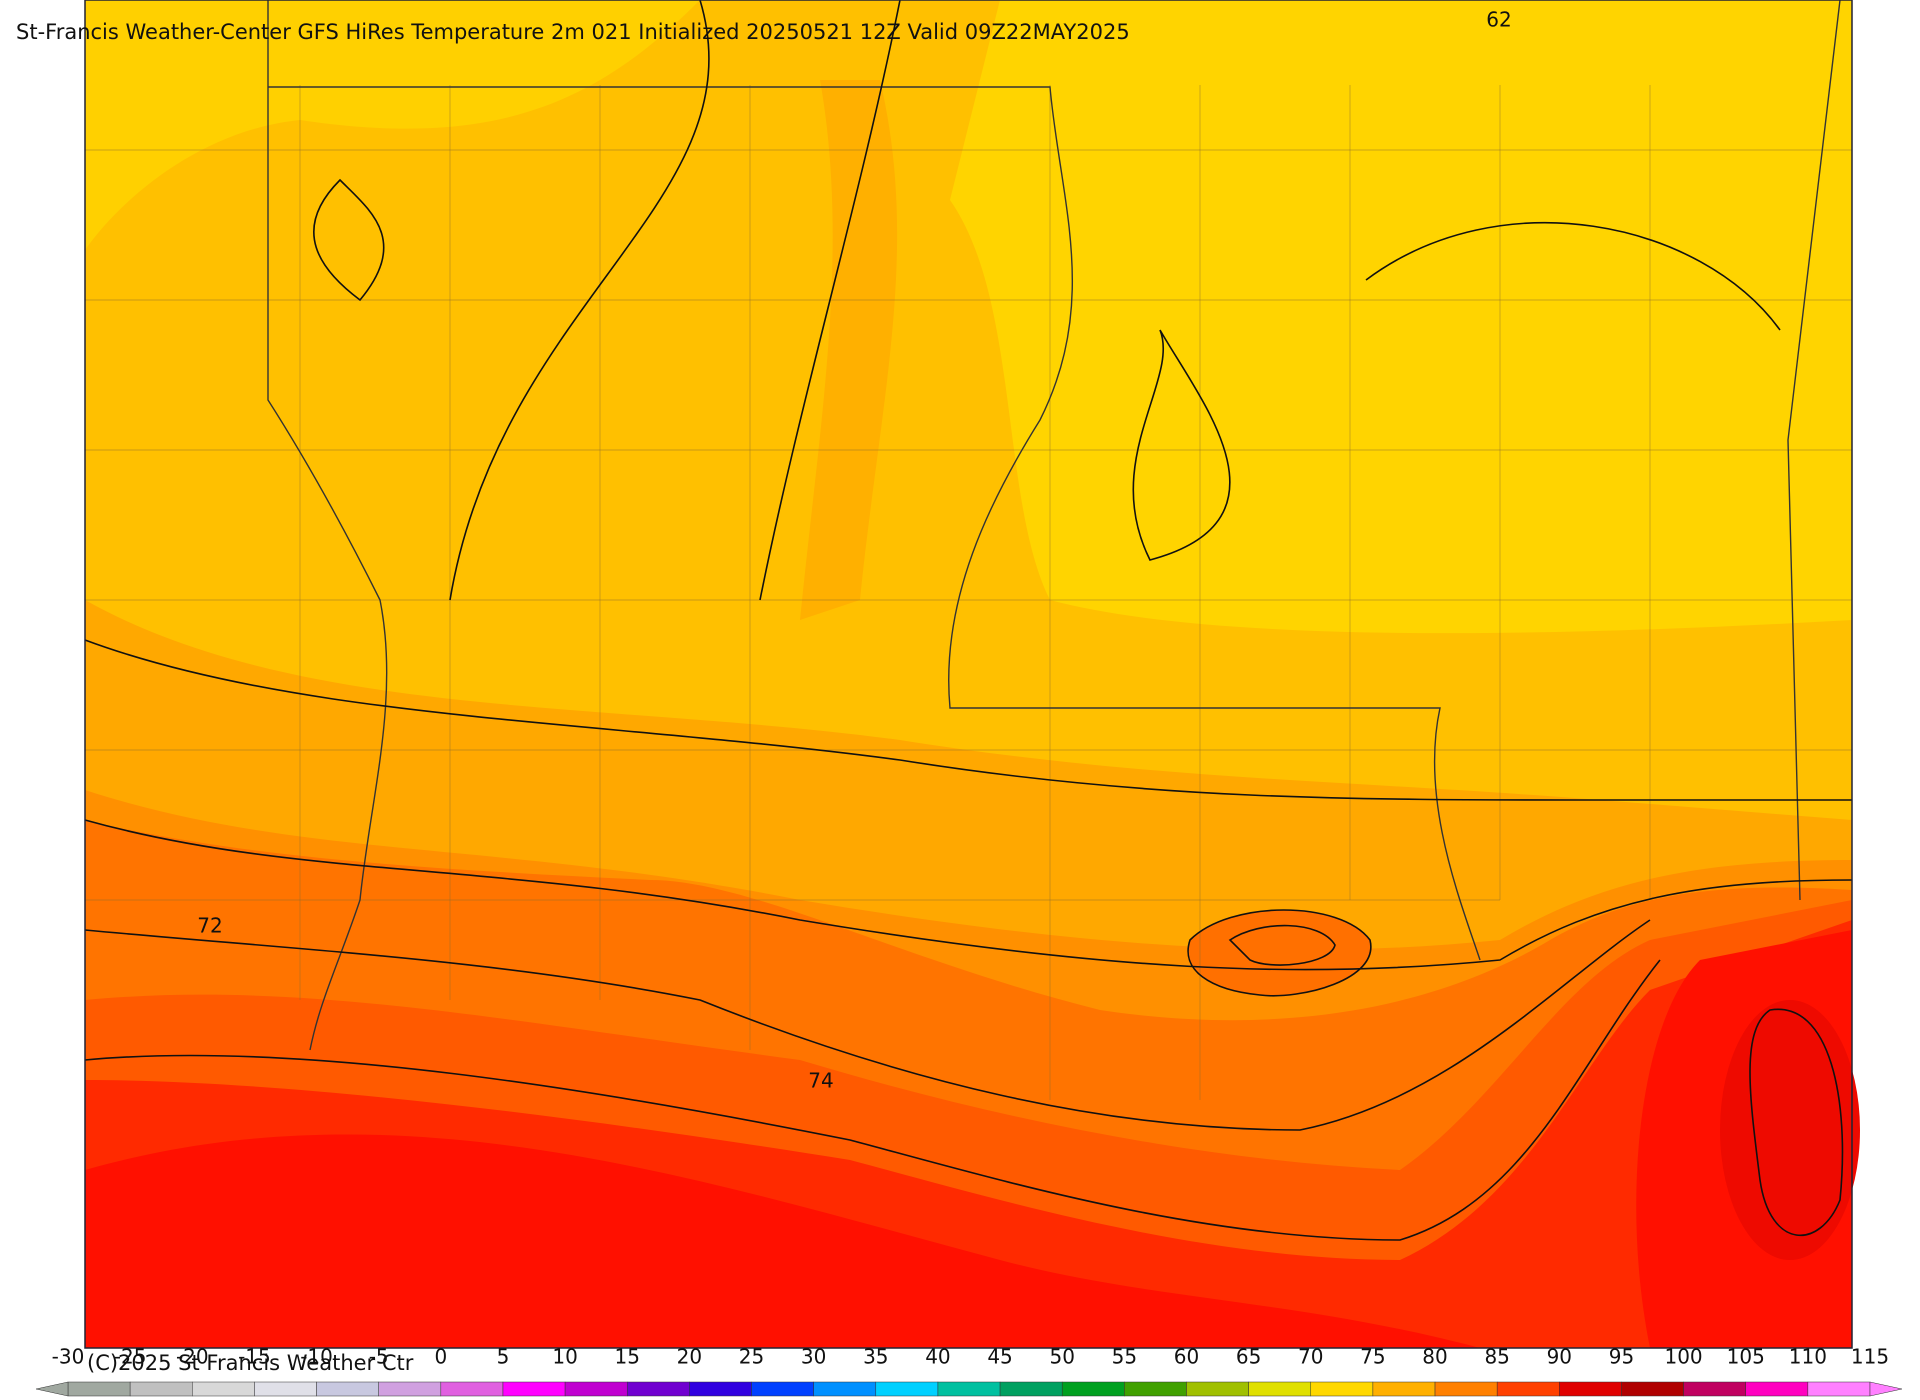 This screenshot has width=1920, height=1400. I want to click on colorbar-tick-label: 110, so click(1808, 1357).